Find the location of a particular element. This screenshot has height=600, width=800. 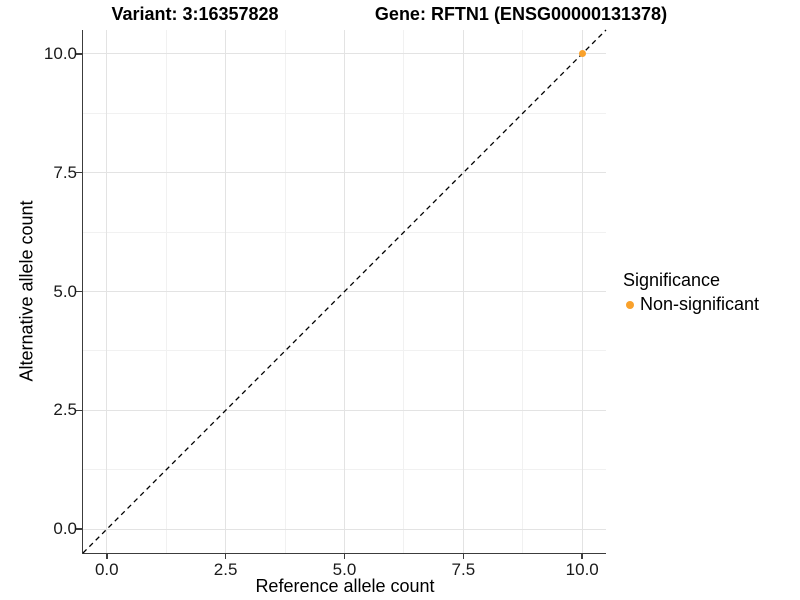

legend-item-label: Non-significant is located at coordinates (700, 304).